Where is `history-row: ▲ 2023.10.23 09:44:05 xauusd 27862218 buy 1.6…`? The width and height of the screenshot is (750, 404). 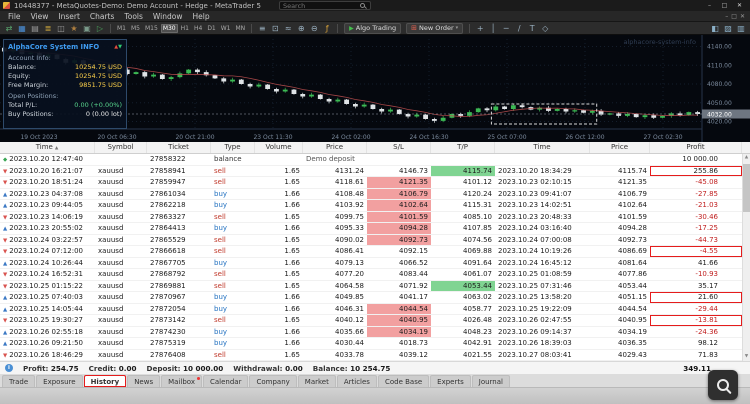 history-row: ▲ 2023.10.23 09:44:05 xauusd 27862218 buy 1.6… is located at coordinates (375, 206).